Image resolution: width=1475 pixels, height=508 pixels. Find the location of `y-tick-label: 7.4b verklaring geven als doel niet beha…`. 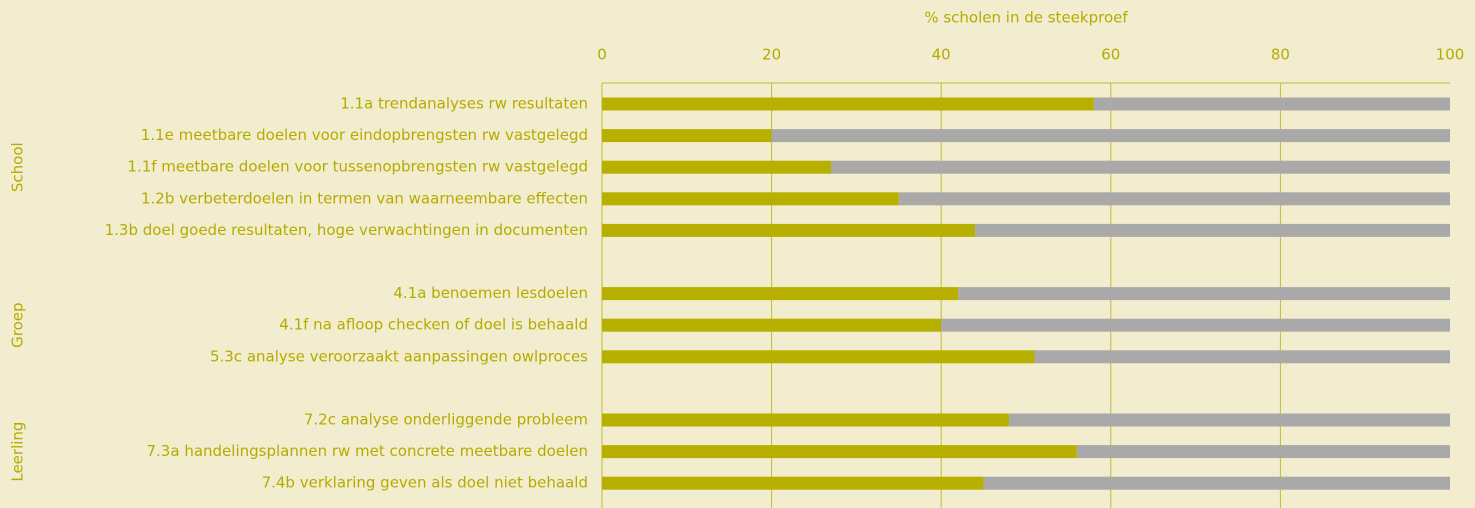

y-tick-label: 7.4b verklaring geven als doel niet beha… is located at coordinates (425, 483).